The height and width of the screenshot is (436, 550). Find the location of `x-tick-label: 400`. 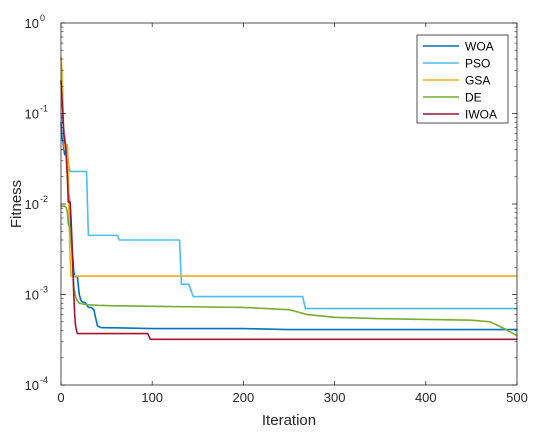

x-tick-label: 400 is located at coordinates (426, 397).